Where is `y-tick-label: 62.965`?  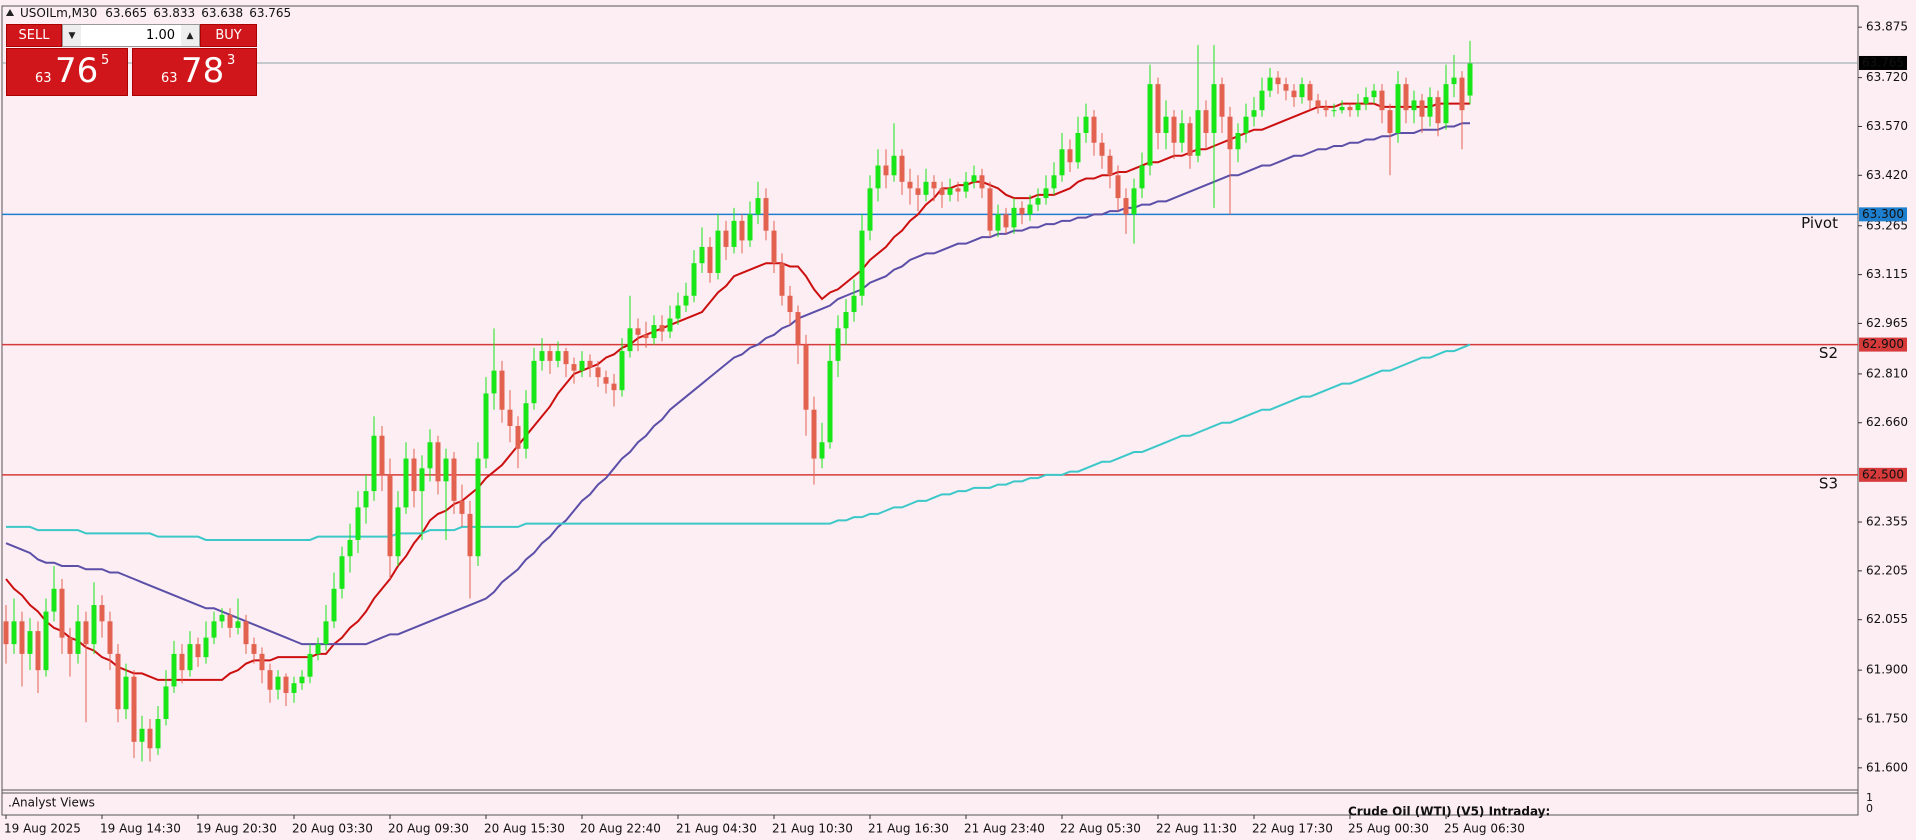
y-tick-label: 62.965 is located at coordinates (1887, 323).